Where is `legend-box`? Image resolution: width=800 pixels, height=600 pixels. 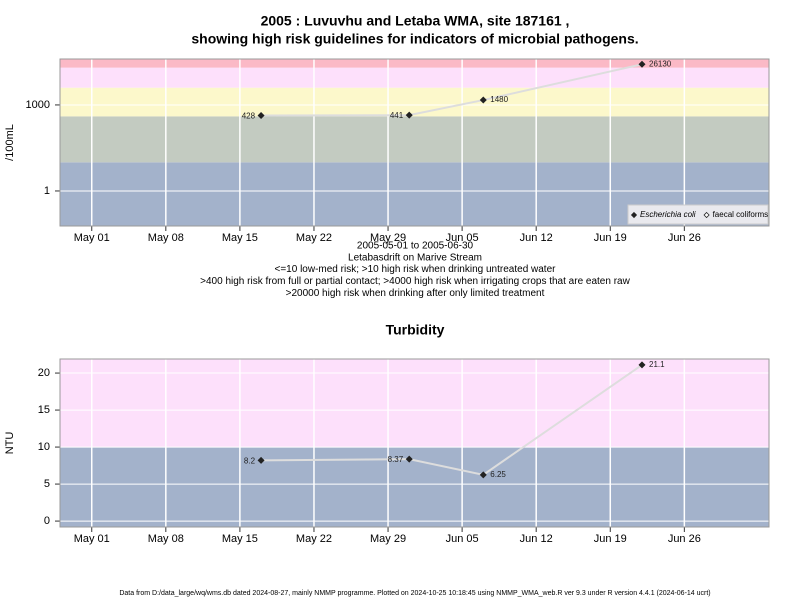
legend-box is located at coordinates (698, 214).